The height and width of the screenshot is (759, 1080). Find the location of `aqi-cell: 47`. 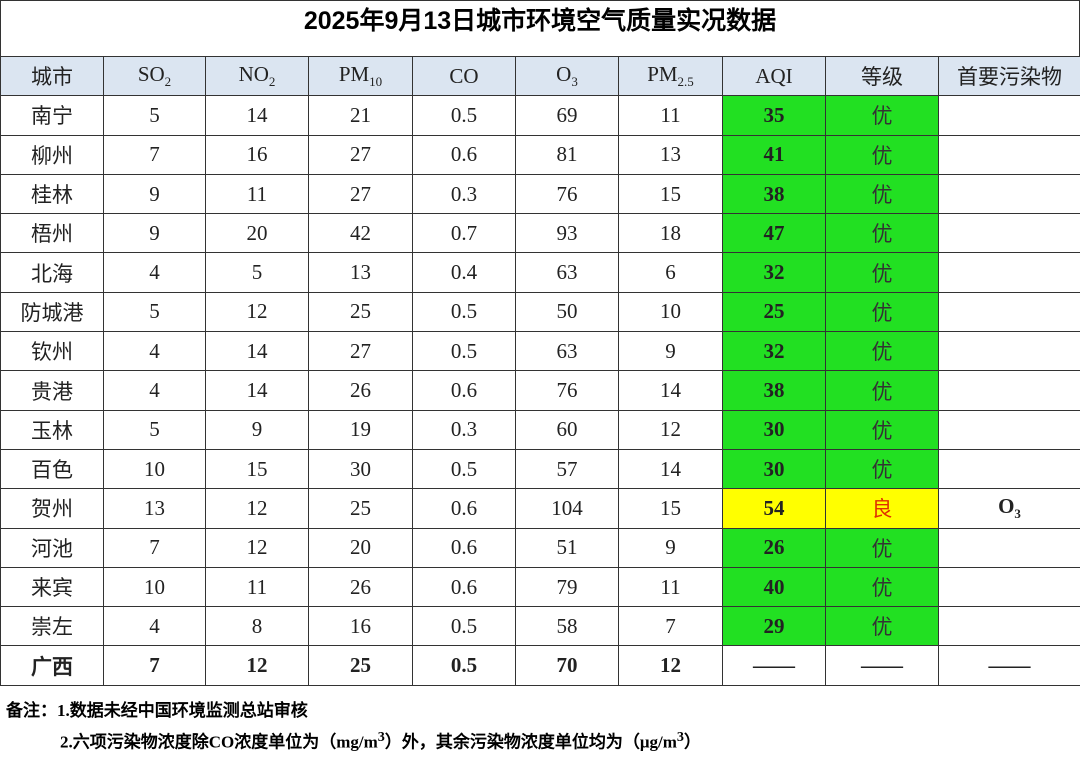

aqi-cell: 47 is located at coordinates (774, 233).